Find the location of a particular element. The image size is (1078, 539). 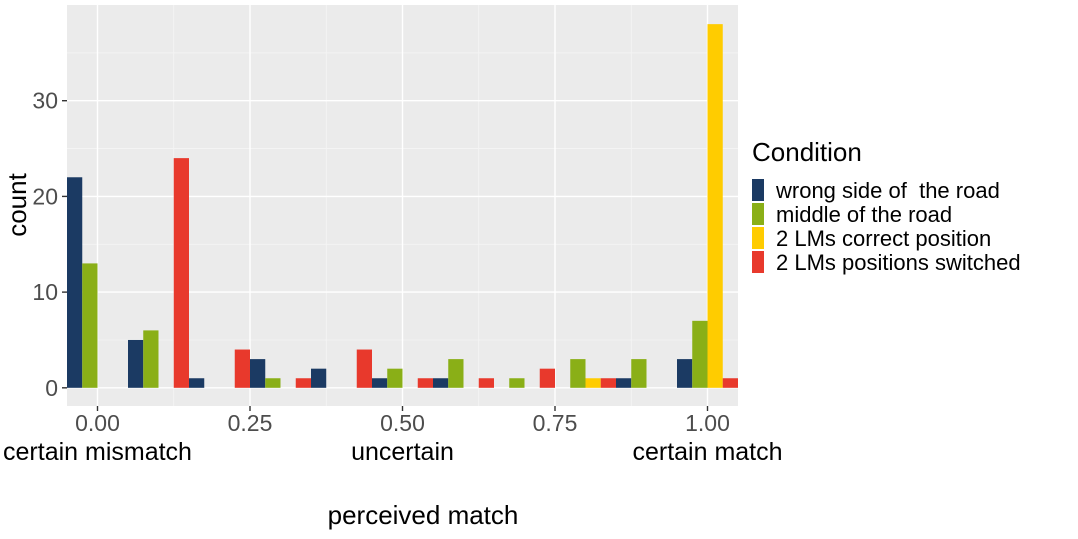

x-tick-label: 0.00 is located at coordinates (97, 423).